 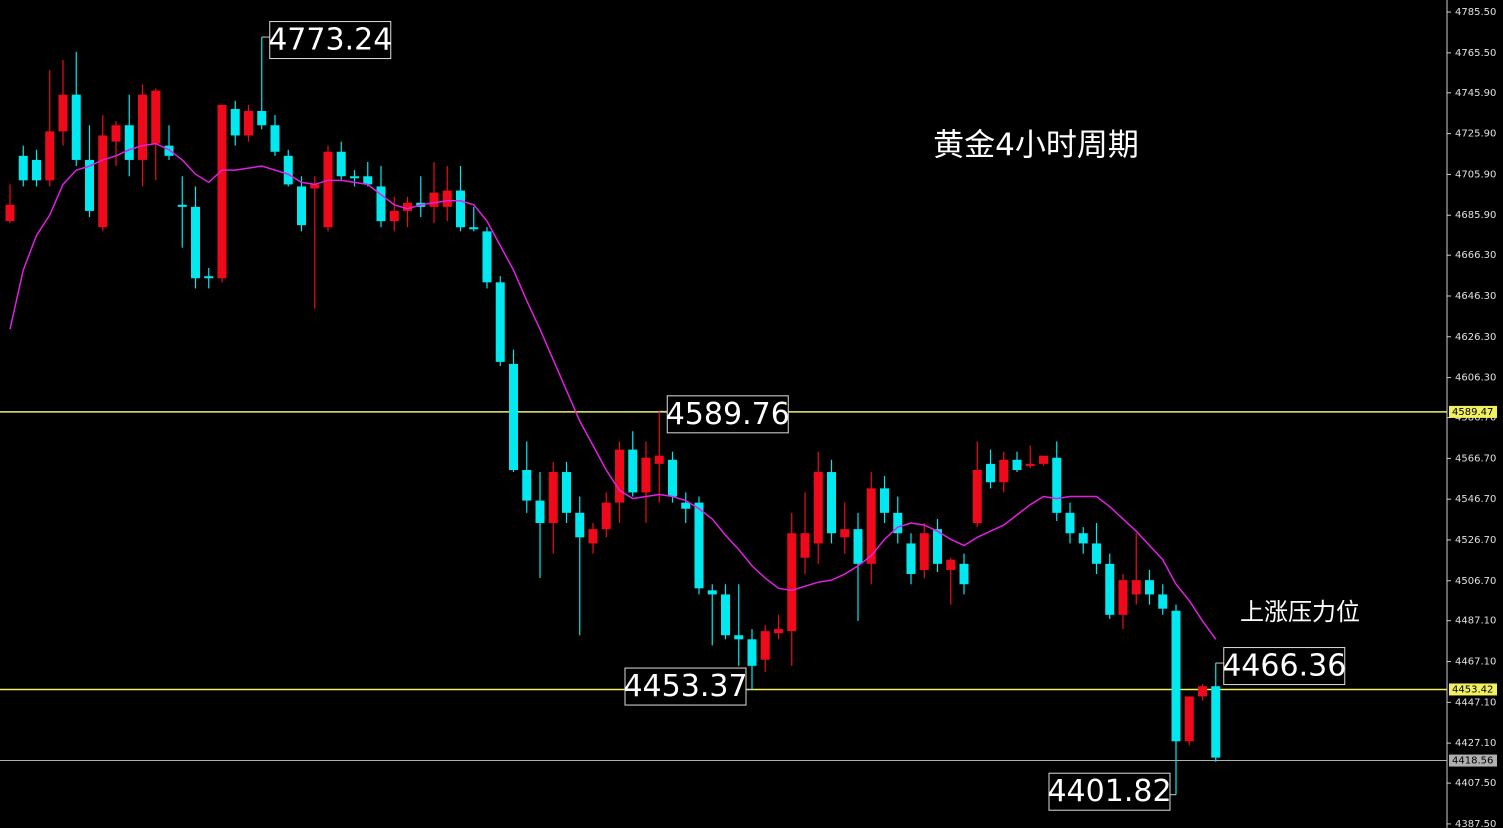 I want to click on price-label: 4453.42, so click(x=1472, y=689).